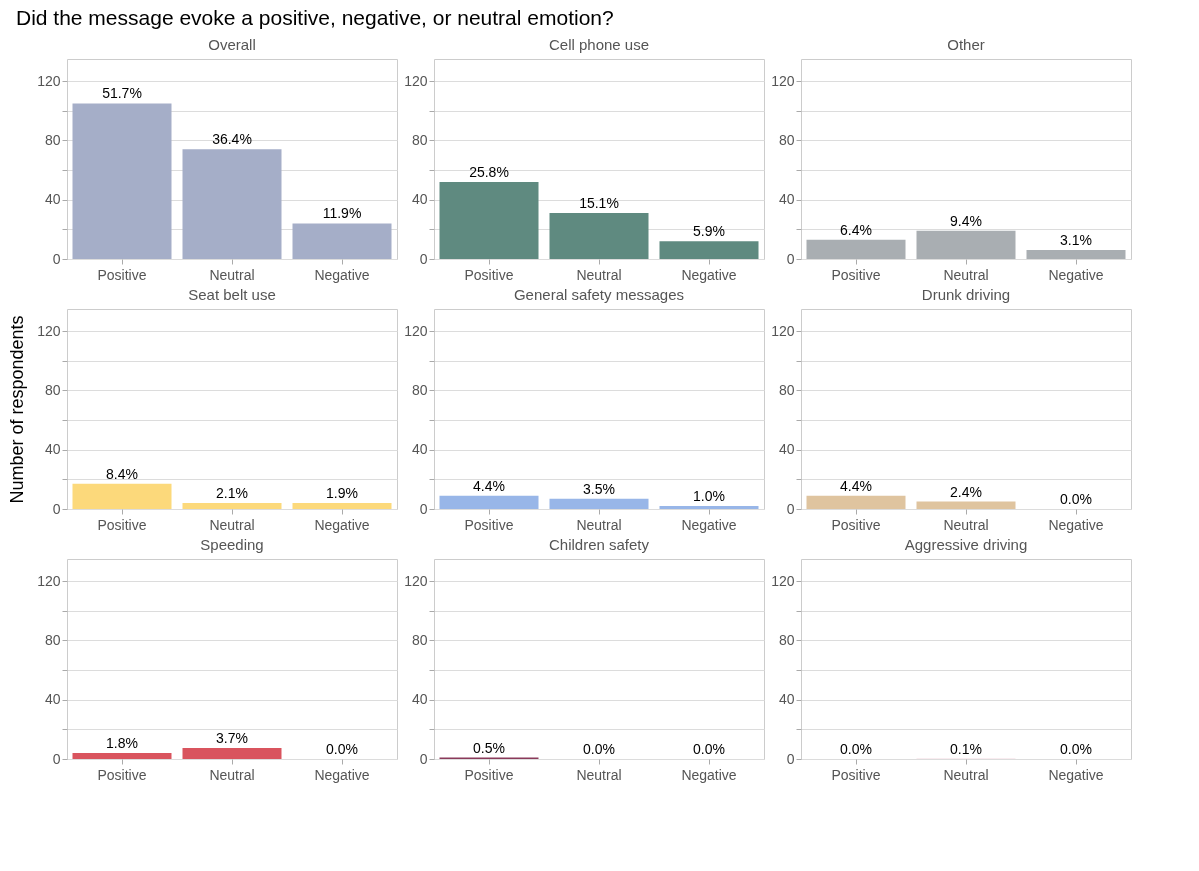 Image resolution: width=1199 pixels, height=871 pixels. Describe the element at coordinates (489, 171) in the screenshot. I see `annotation: 25.8%` at that location.